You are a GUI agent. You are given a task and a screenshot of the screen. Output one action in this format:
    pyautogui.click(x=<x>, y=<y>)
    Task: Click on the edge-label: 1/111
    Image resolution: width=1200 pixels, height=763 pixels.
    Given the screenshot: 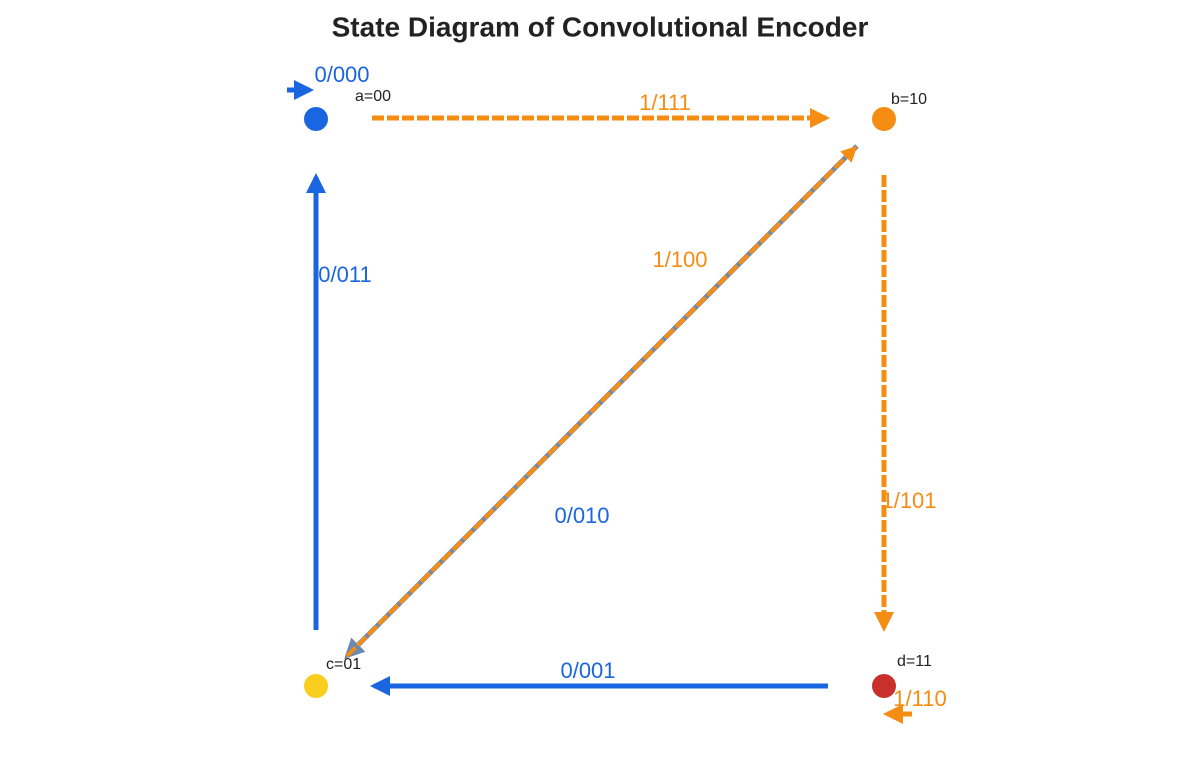 What is the action you would take?
    pyautogui.click(x=665, y=102)
    